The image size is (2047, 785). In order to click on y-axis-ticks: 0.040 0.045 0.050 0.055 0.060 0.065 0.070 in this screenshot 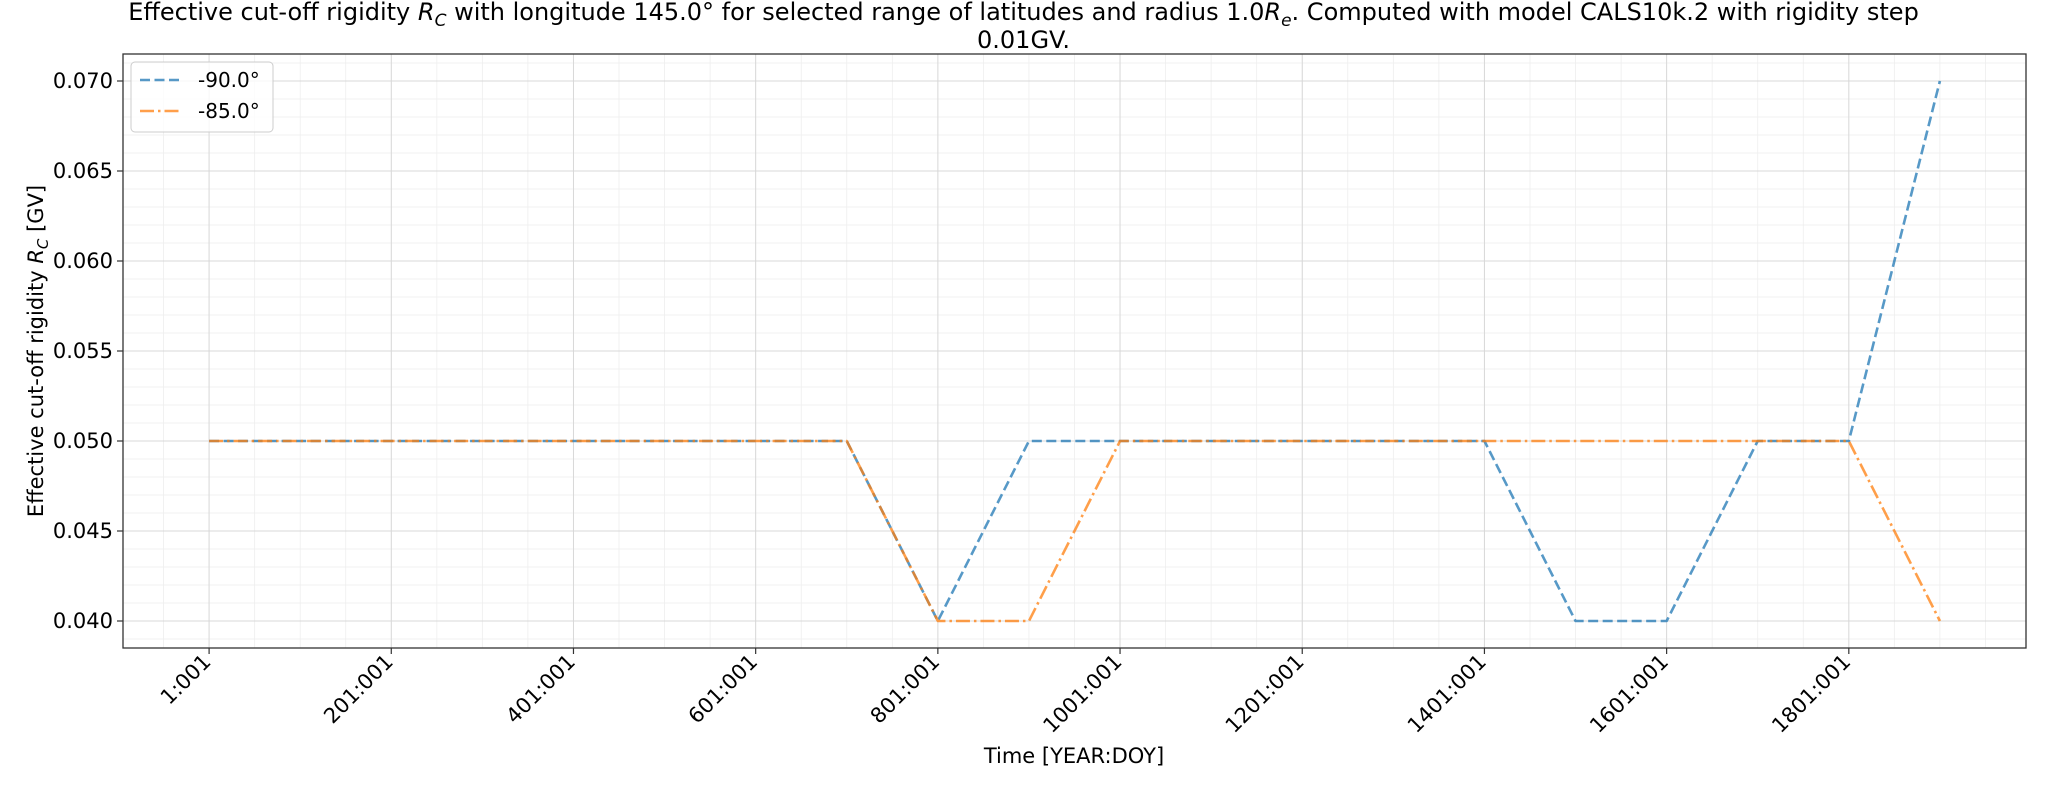, I will do `click(88, 351)`.